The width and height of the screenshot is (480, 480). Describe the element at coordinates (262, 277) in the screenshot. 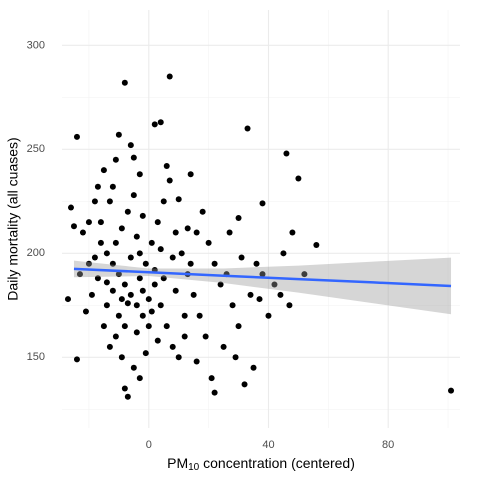

I see `fit-line` at that location.